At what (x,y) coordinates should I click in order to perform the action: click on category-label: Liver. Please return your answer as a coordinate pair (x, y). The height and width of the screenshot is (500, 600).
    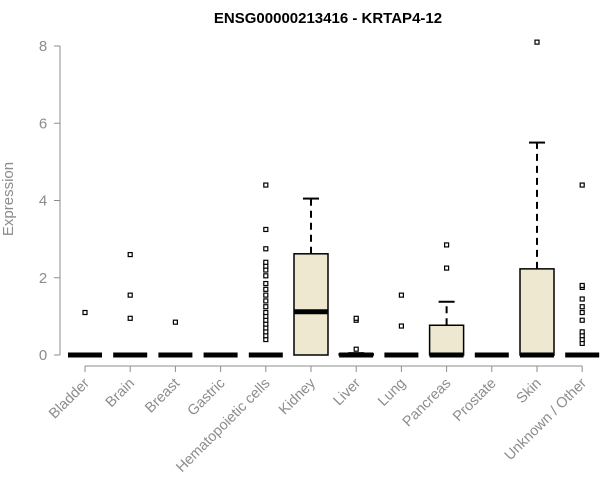
    Looking at the image, I should click on (347, 392).